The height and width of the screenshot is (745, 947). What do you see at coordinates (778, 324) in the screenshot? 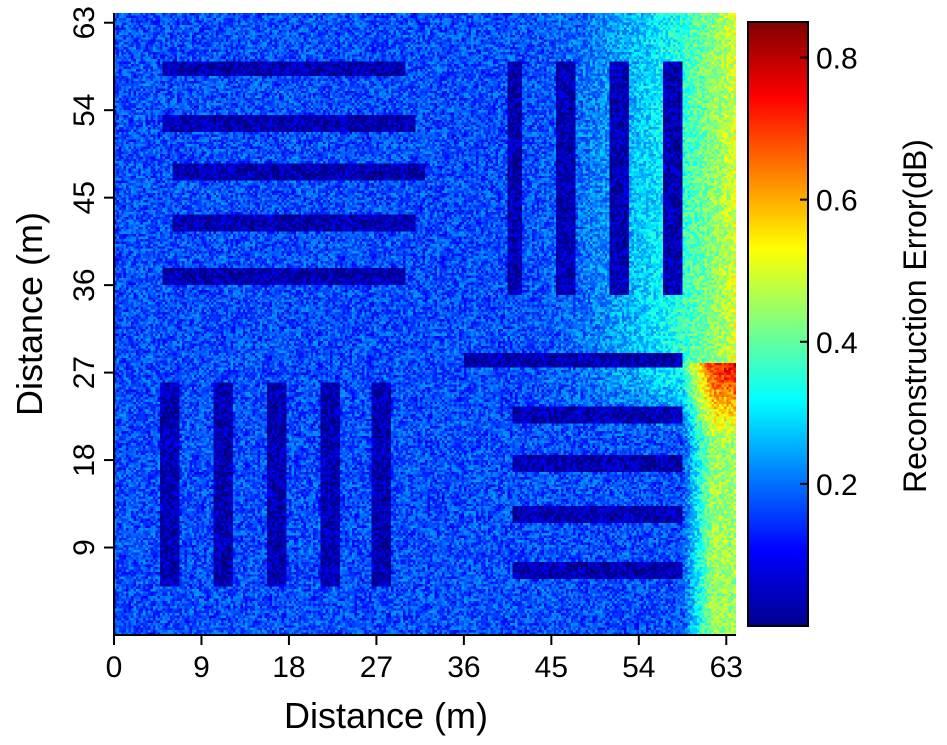
I see `colorbar` at bounding box center [778, 324].